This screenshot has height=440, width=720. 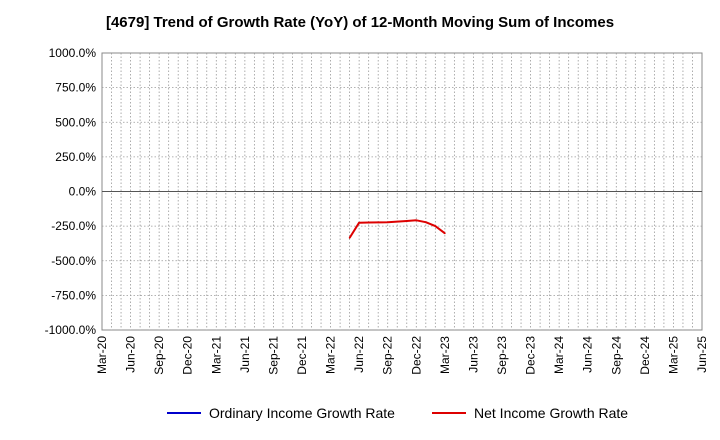 I want to click on legend-label-net: Net Income Growth Rate, so click(x=551, y=413).